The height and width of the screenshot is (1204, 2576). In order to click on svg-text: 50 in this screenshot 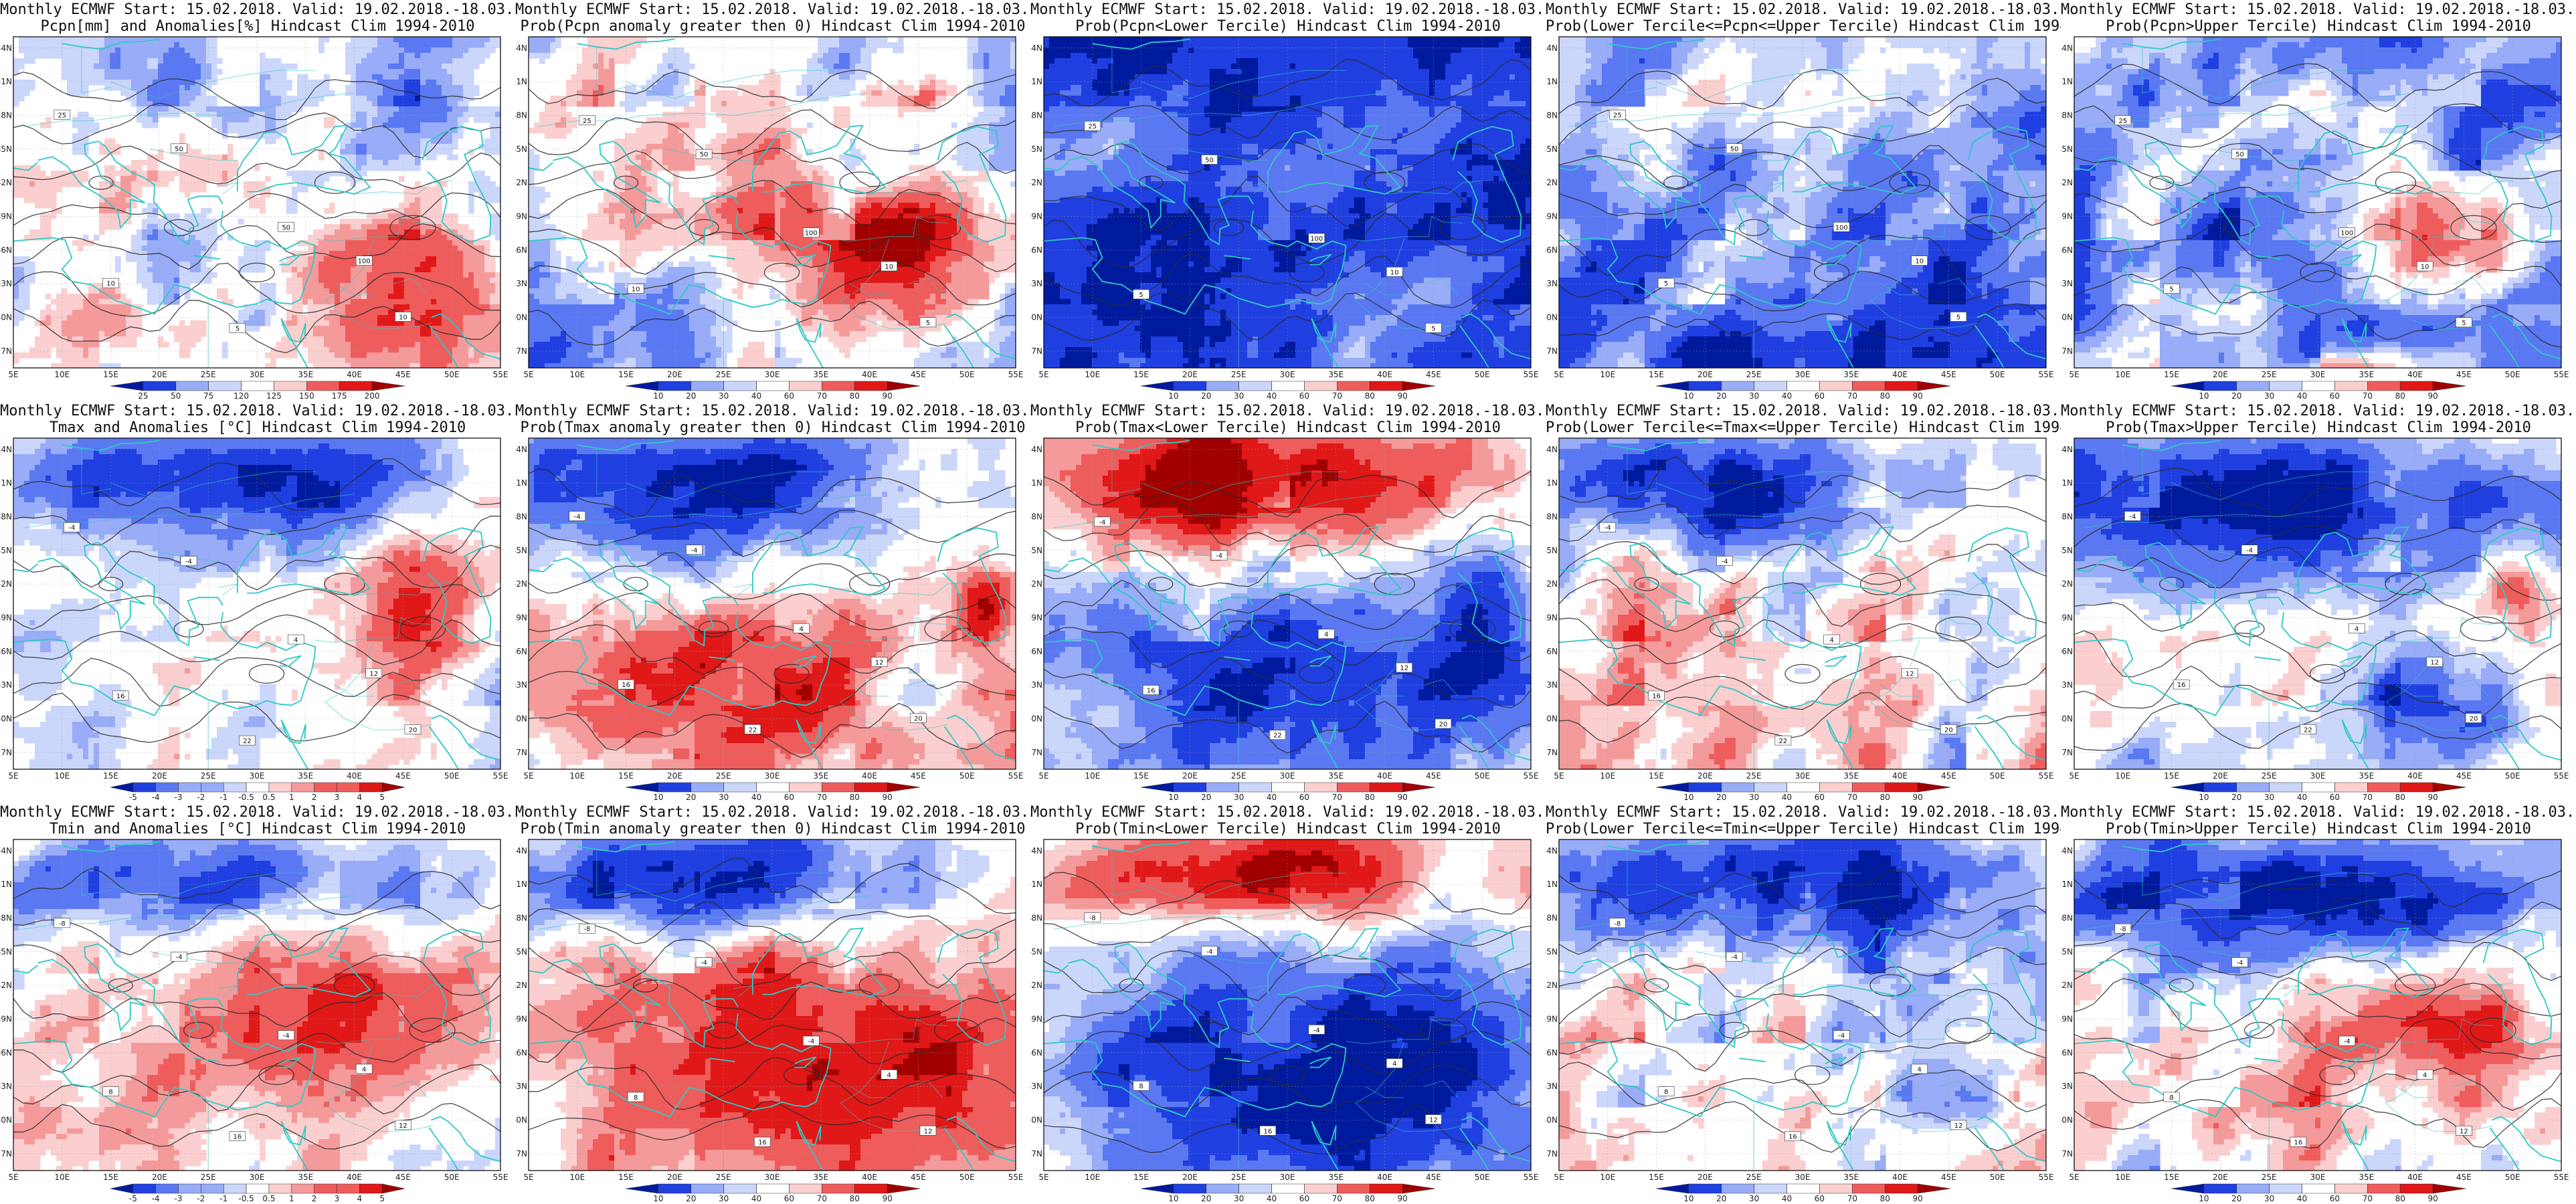, I will do `click(286, 227)`.